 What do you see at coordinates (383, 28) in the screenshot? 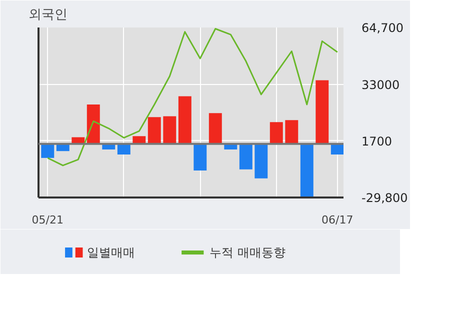
I see `y-tick-label: 64,700` at bounding box center [383, 28].